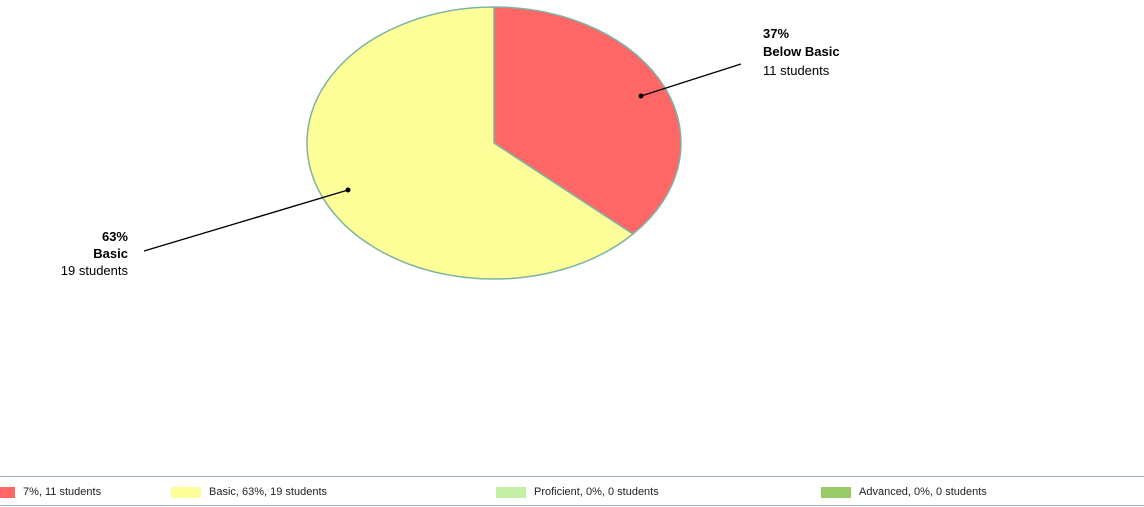 The image size is (1144, 507). I want to click on legend-item-below-basic: 7%, 11 students, so click(50, 492).